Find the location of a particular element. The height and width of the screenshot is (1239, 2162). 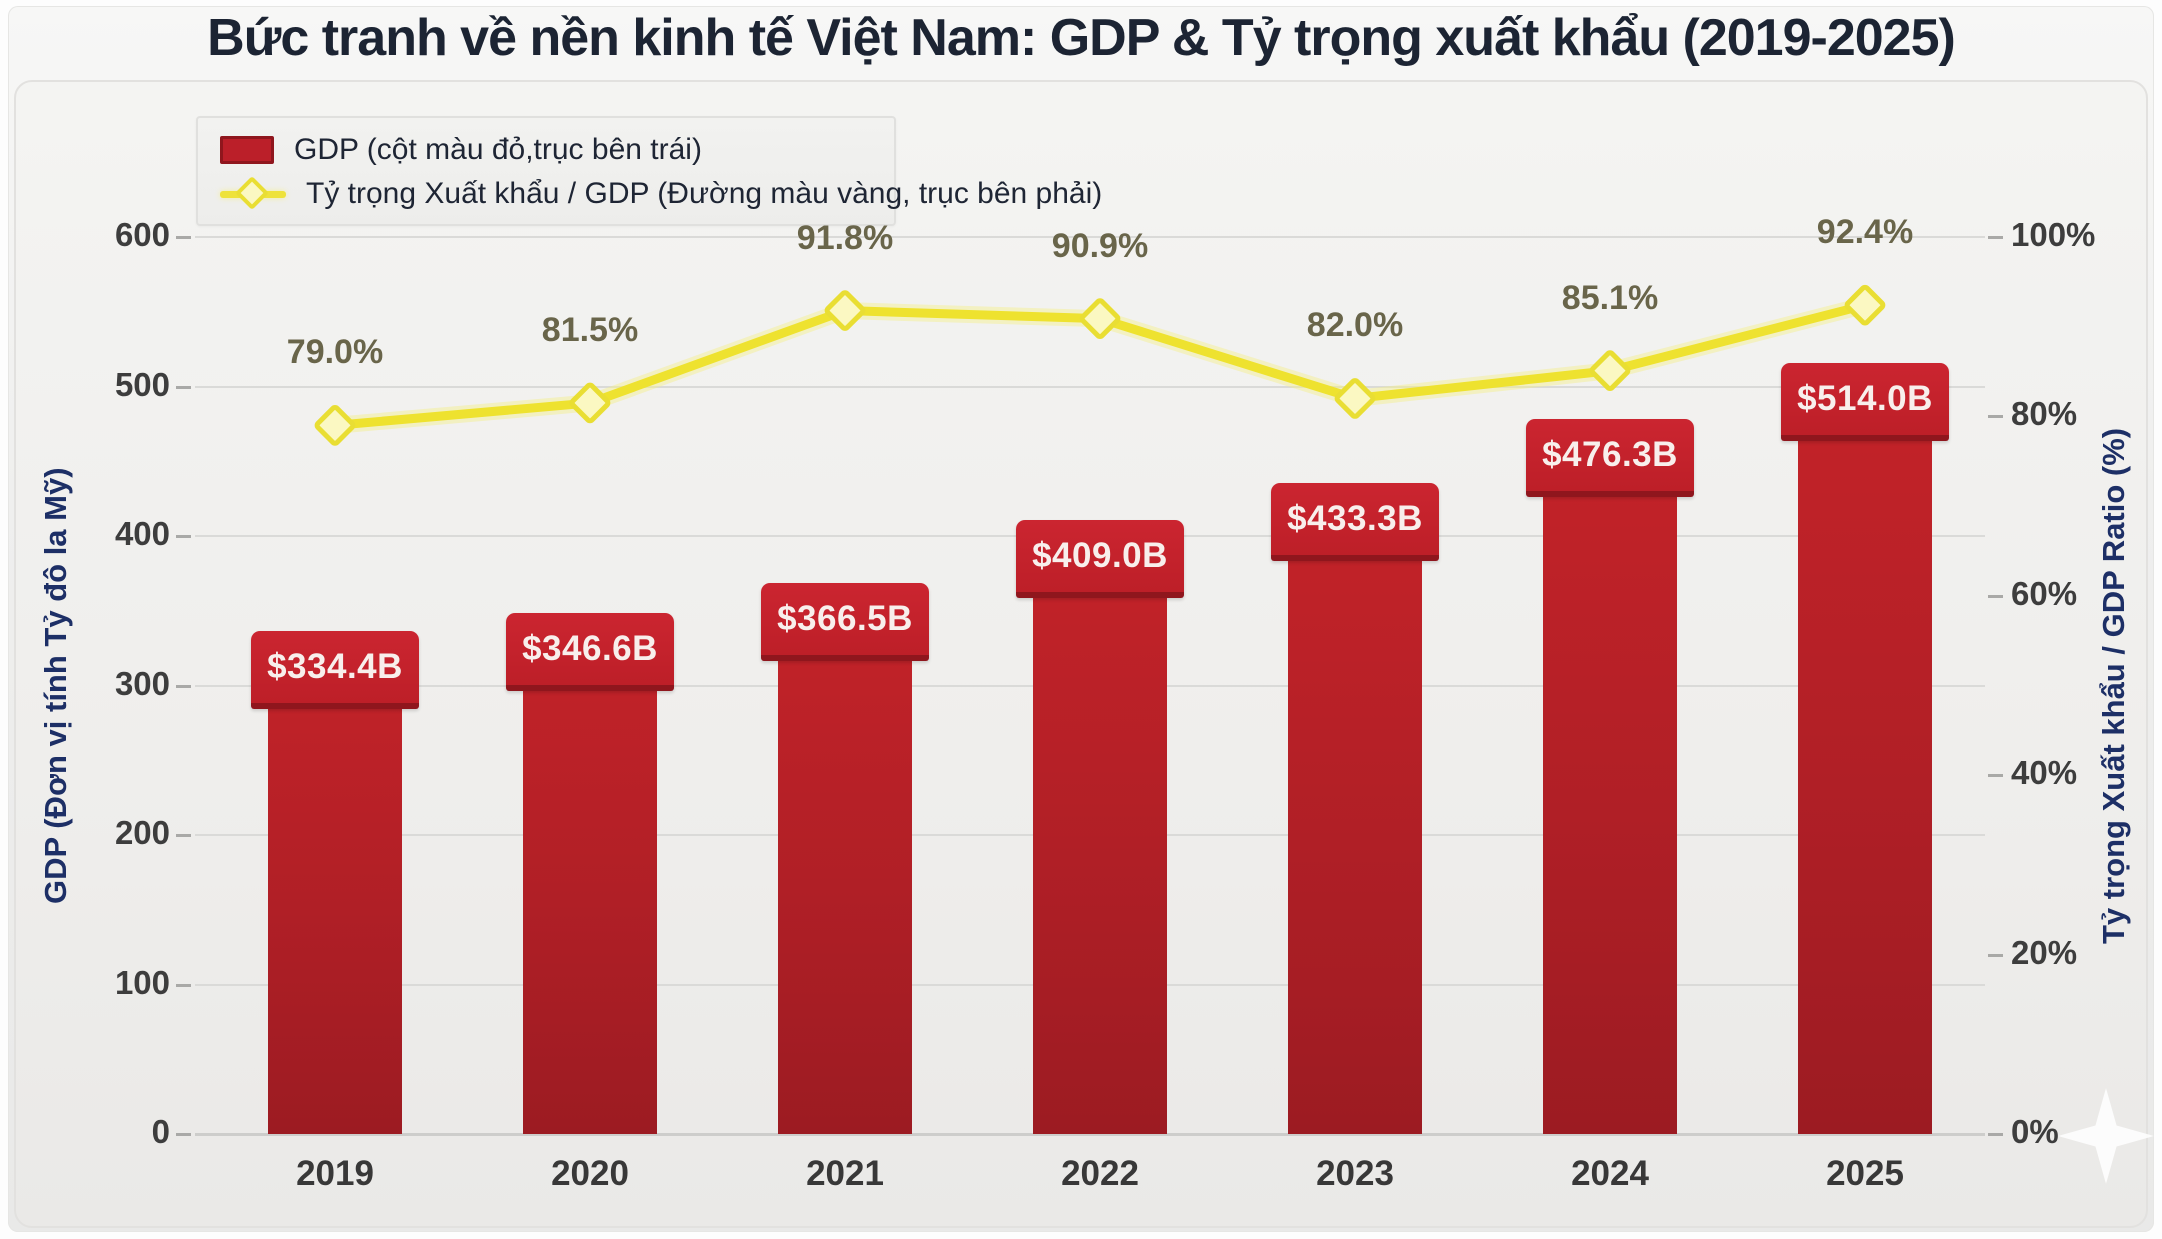

x-axis-label-2022: 2022 is located at coordinates (1100, 1173).